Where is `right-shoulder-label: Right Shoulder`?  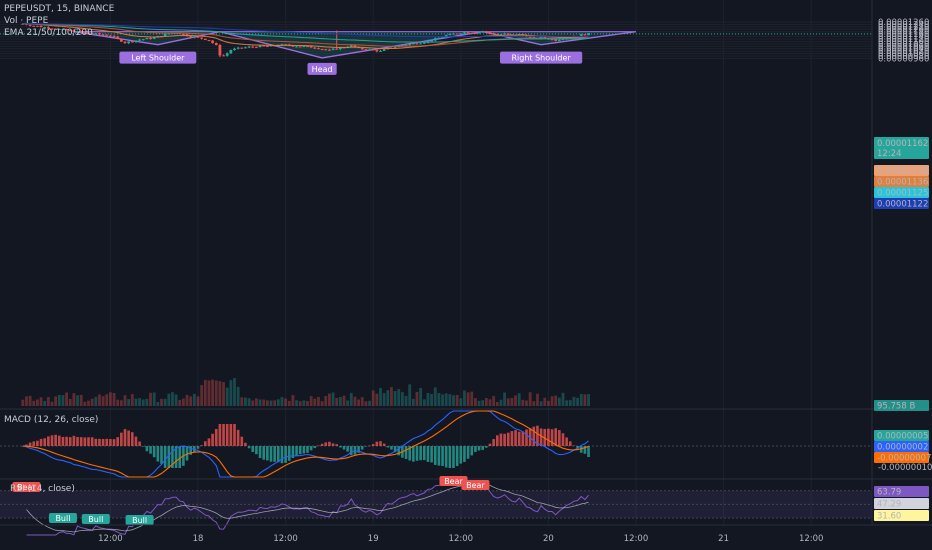 right-shoulder-label: Right Shoulder is located at coordinates (541, 57).